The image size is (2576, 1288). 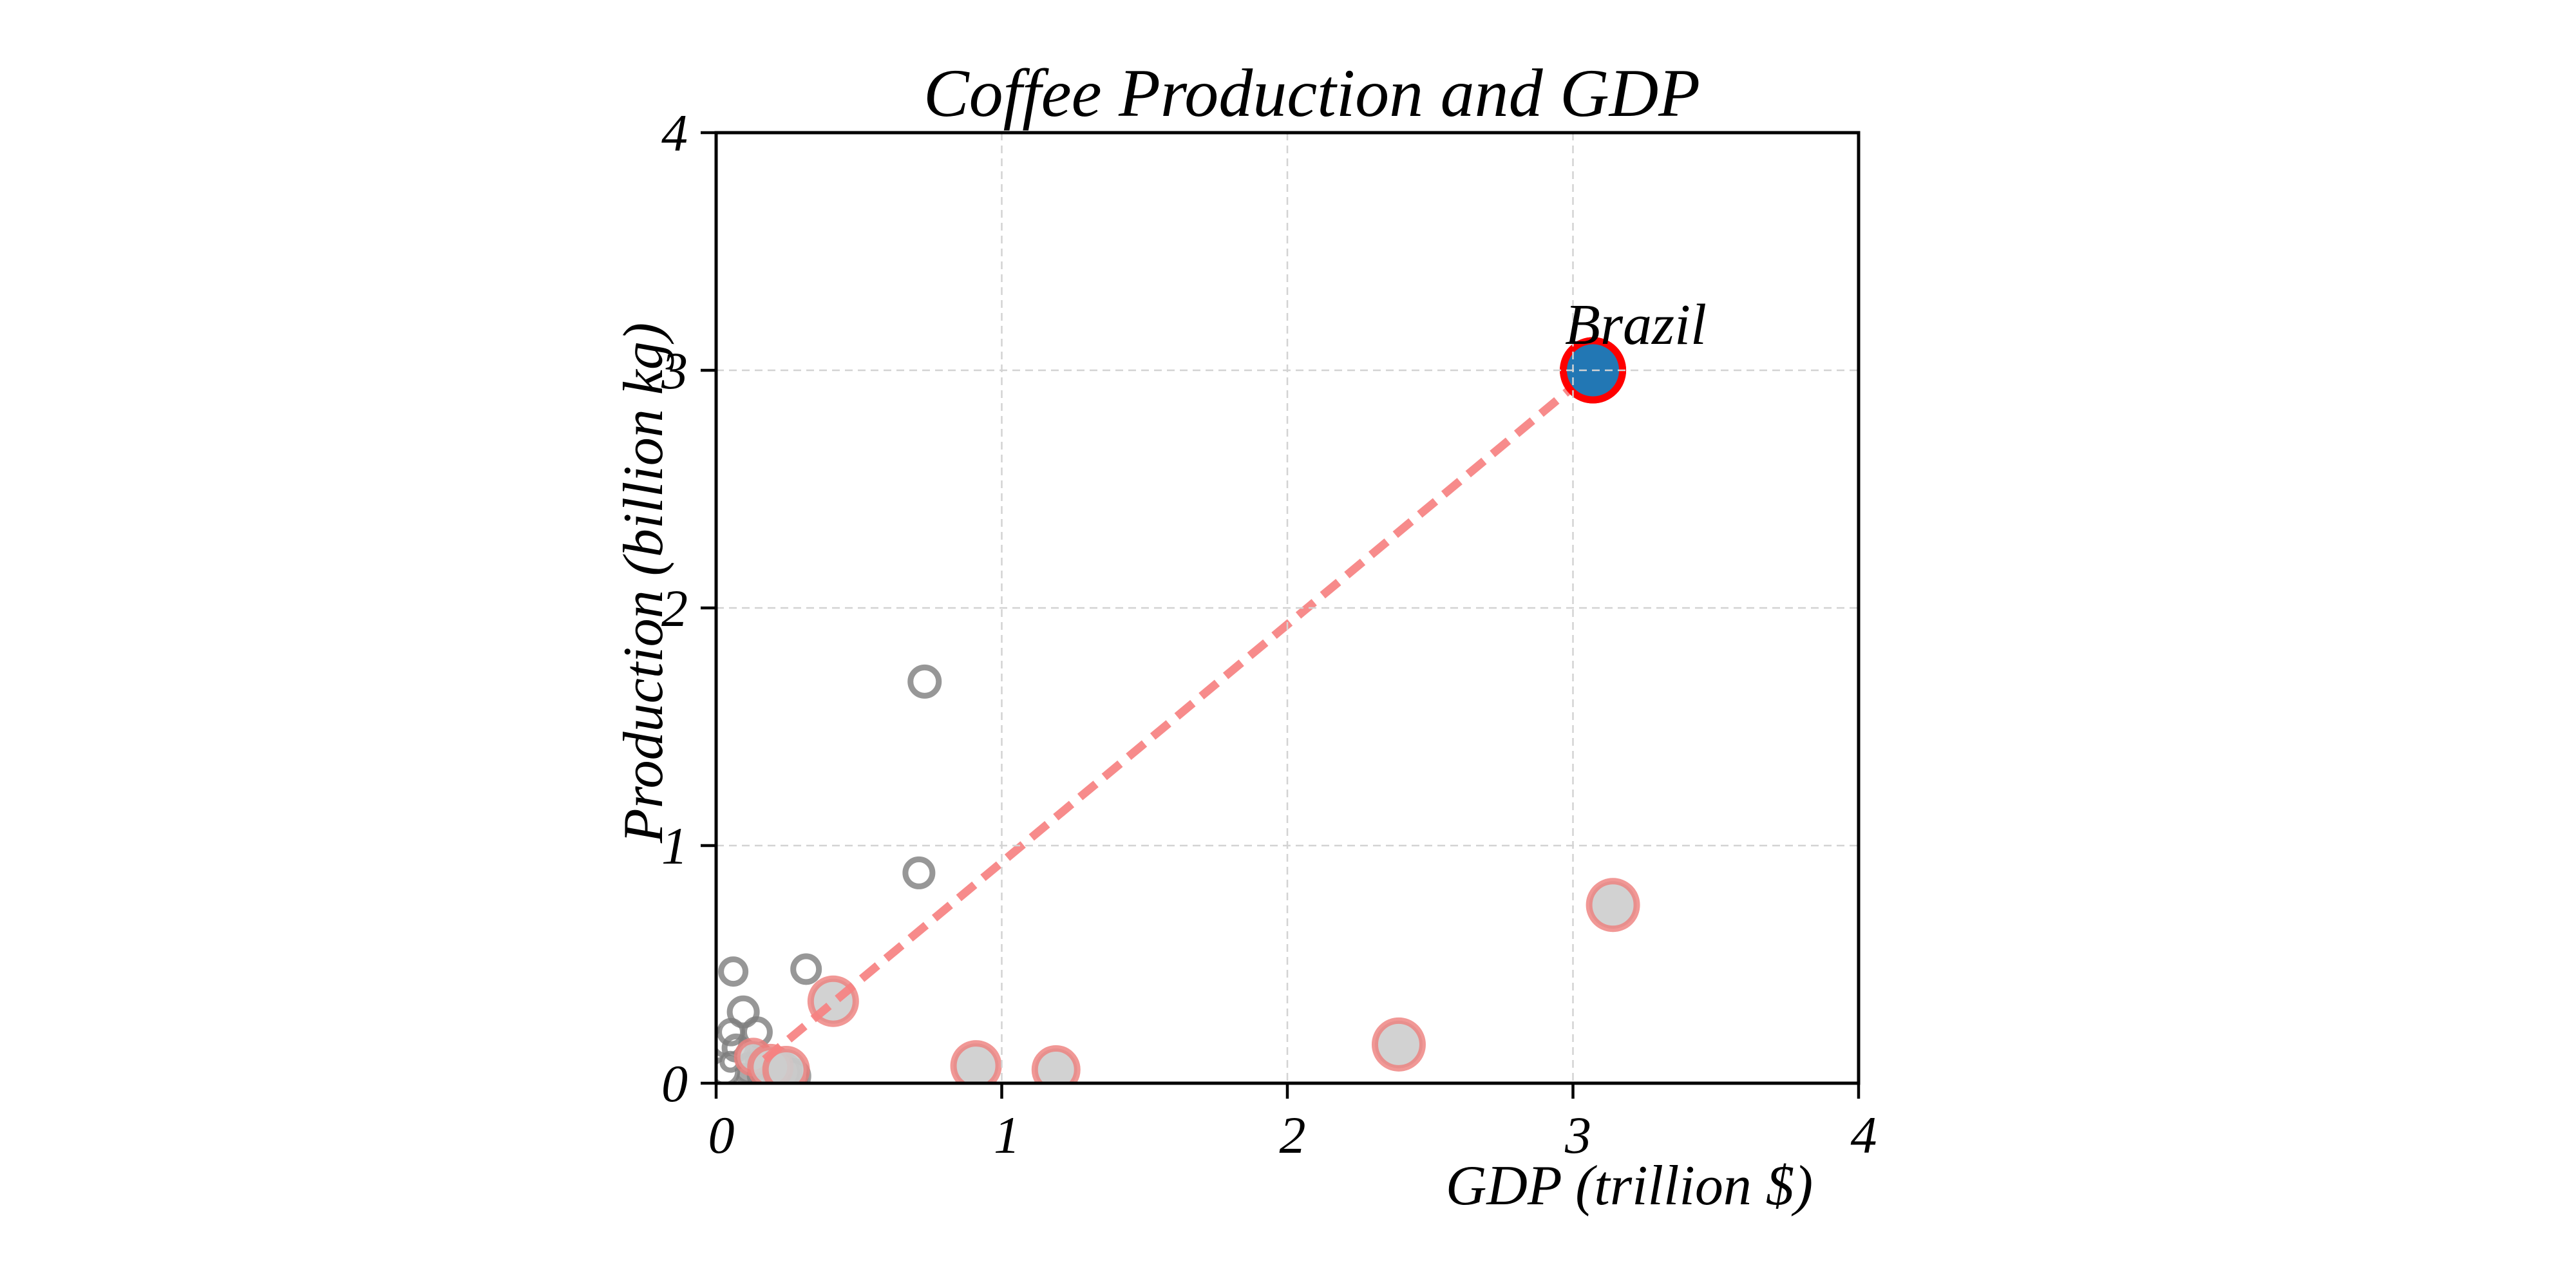 What do you see at coordinates (643, 583) in the screenshot?
I see `y-axis-label: Production (billion kg)` at bounding box center [643, 583].